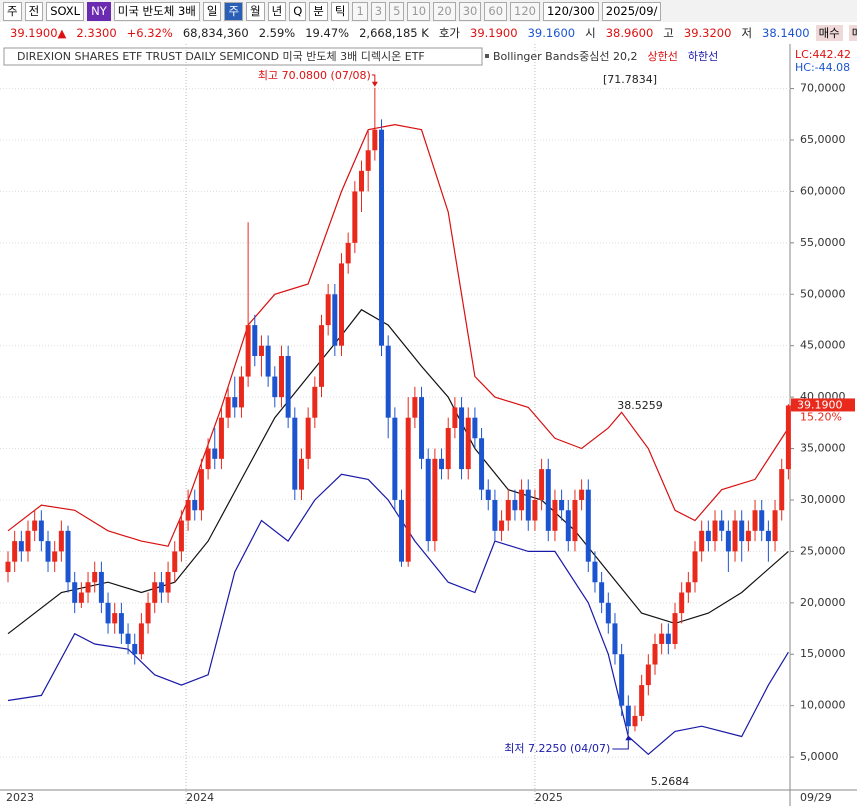 The image size is (857, 806). Describe the element at coordinates (212, 11) in the screenshot. I see `toolbar-button: 일` at that location.